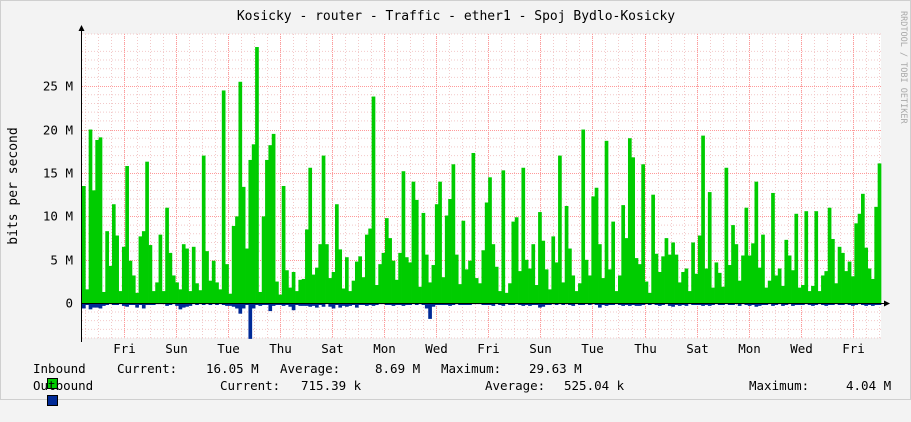 Image resolution: width=911 pixels, height=422 pixels. Describe the element at coordinates (749, 348) in the screenshot. I see `x-tick-label: Mon` at that location.